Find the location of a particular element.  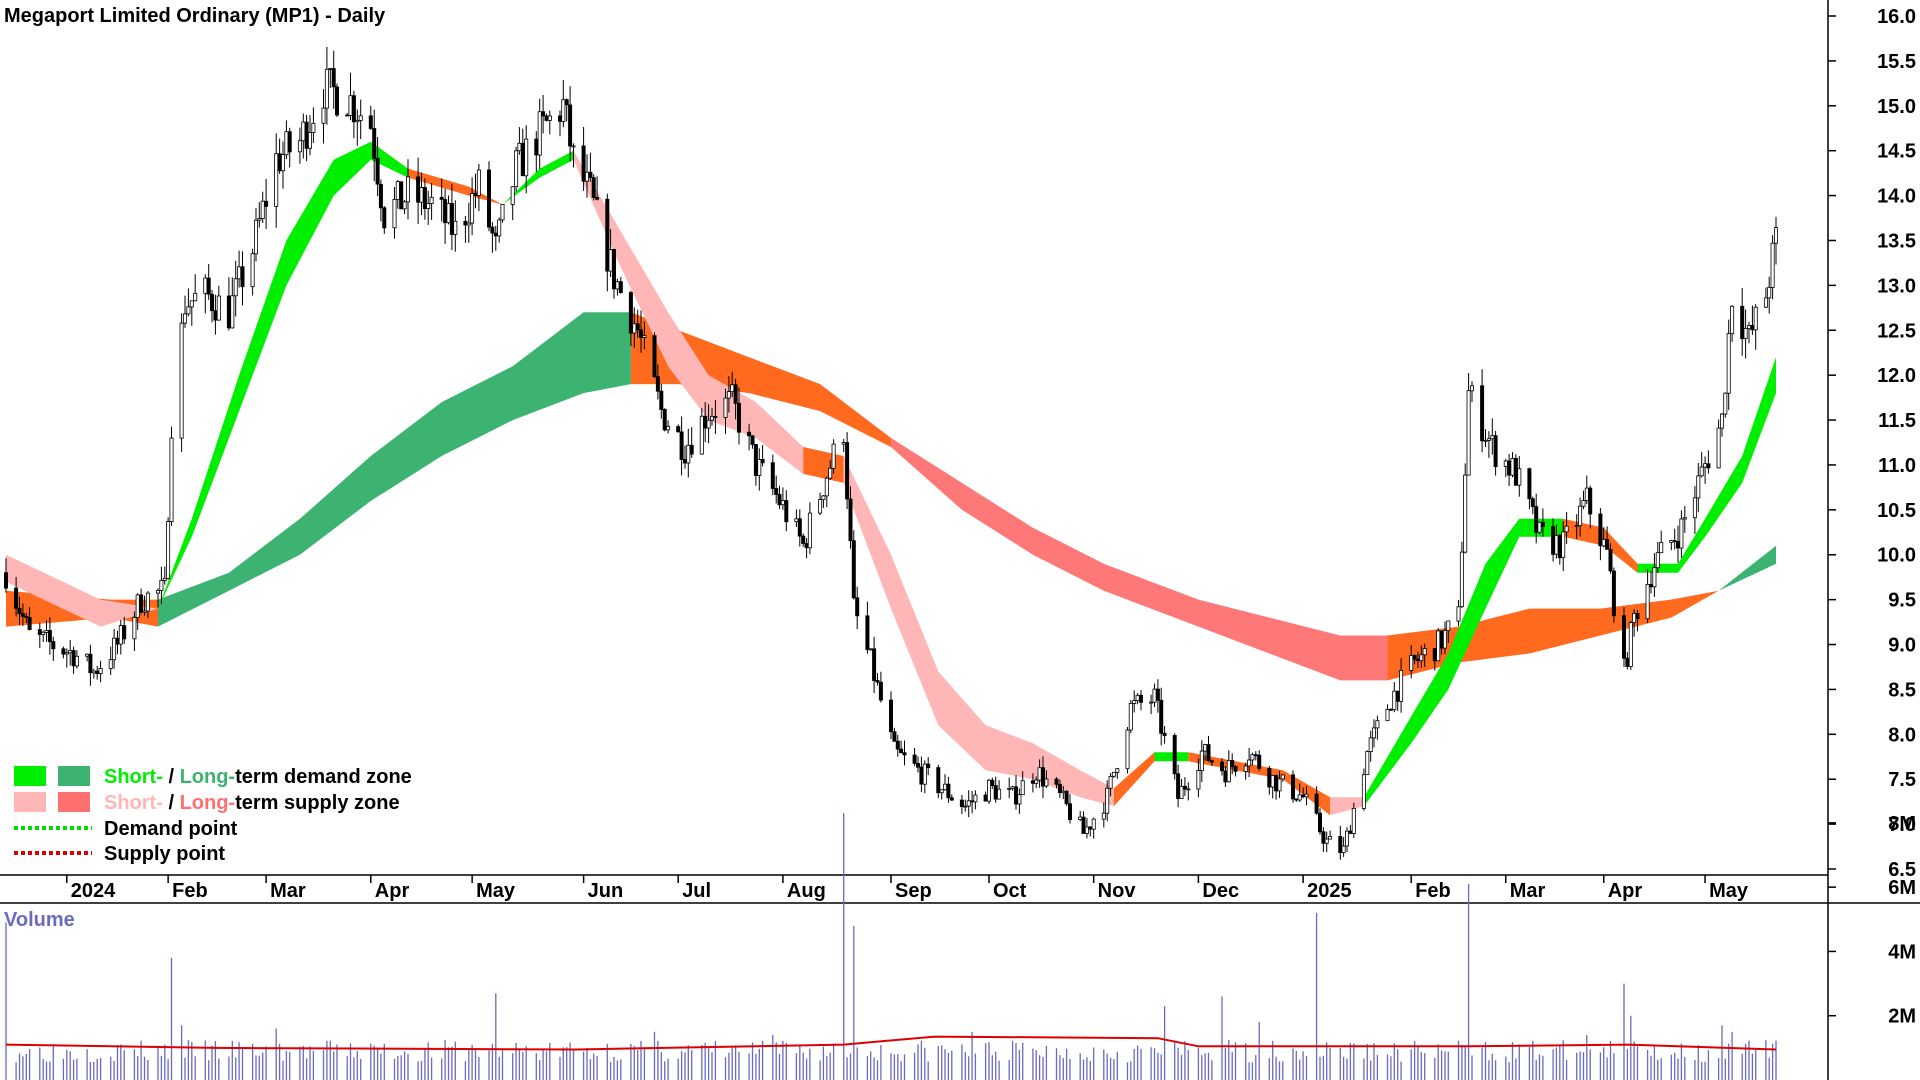

y-tick-label: 11.0 is located at coordinates (1897, 466).